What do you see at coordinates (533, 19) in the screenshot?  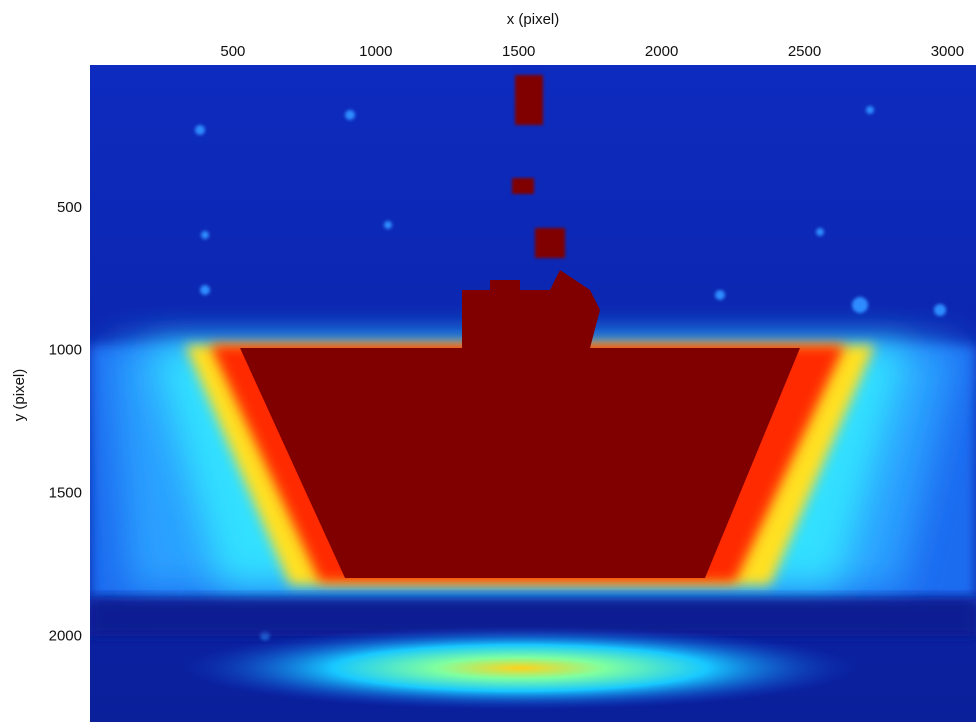 I see `x-axis-label: x (pixel)` at bounding box center [533, 19].